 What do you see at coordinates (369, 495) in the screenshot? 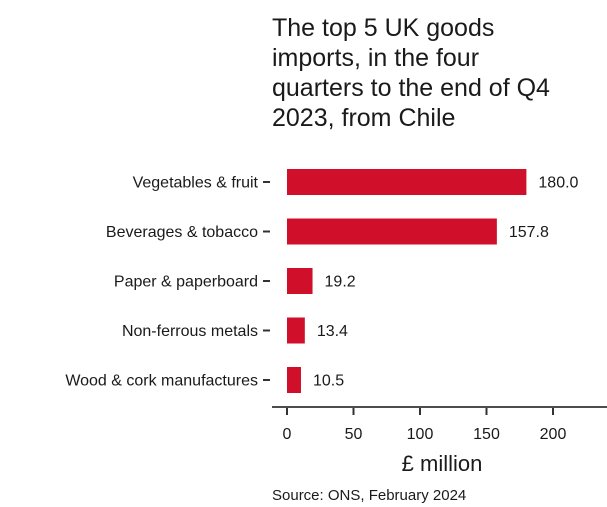
I see `source-note: Source: ONS, February 2024` at bounding box center [369, 495].